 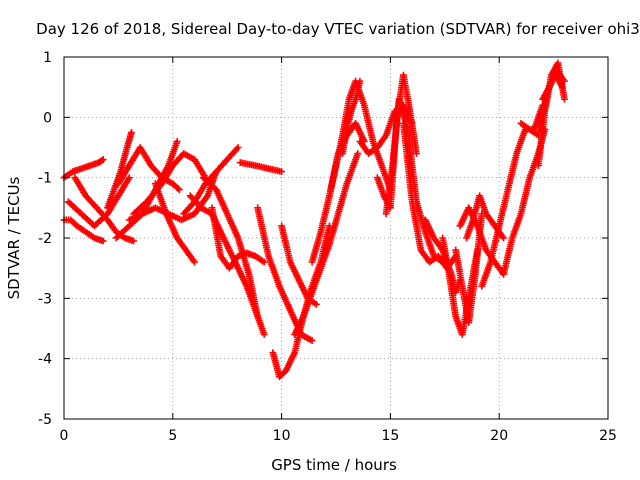 I want to click on x-tick-label: 20, so click(x=499, y=436).